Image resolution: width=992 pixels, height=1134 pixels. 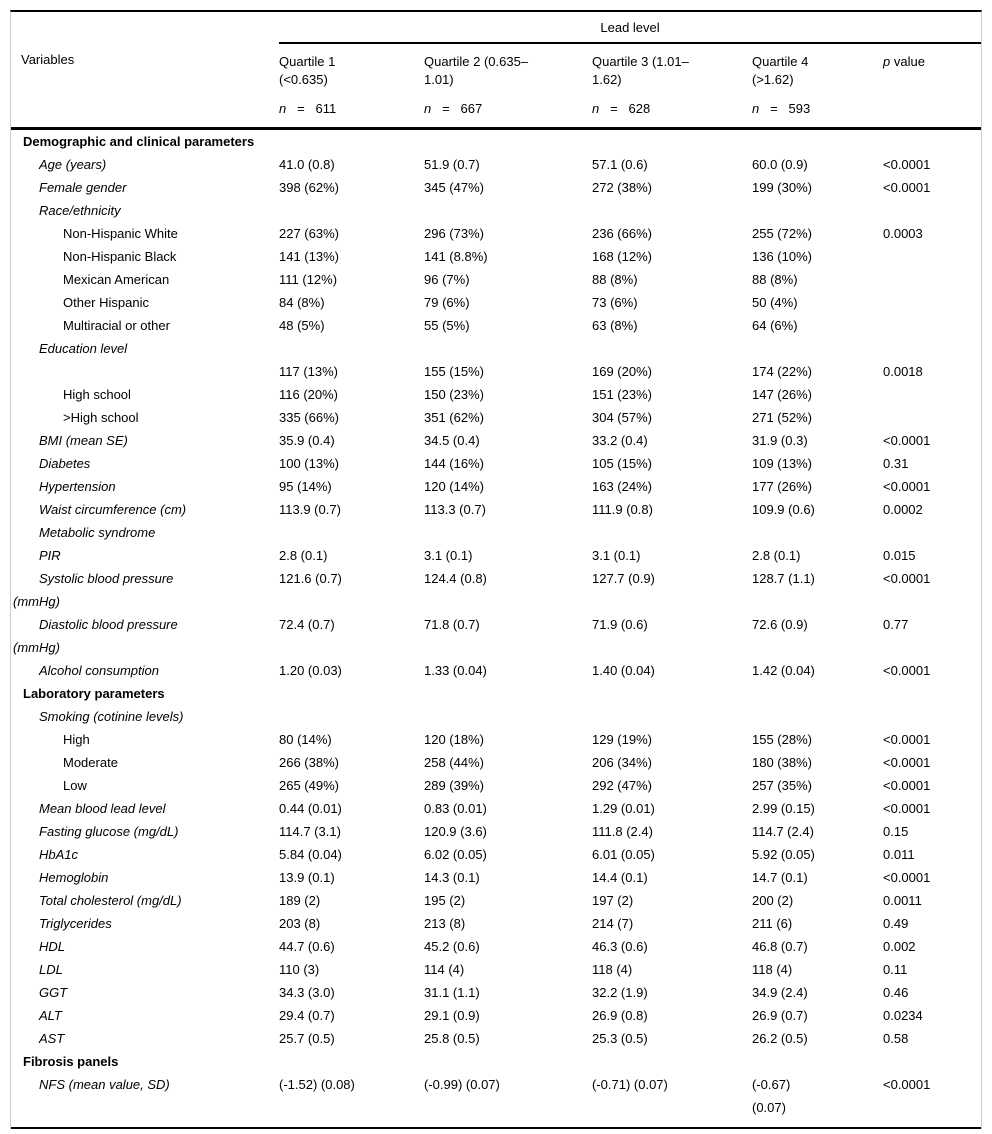 I want to click on value-cell: 136 (10%), so click(x=782, y=256).